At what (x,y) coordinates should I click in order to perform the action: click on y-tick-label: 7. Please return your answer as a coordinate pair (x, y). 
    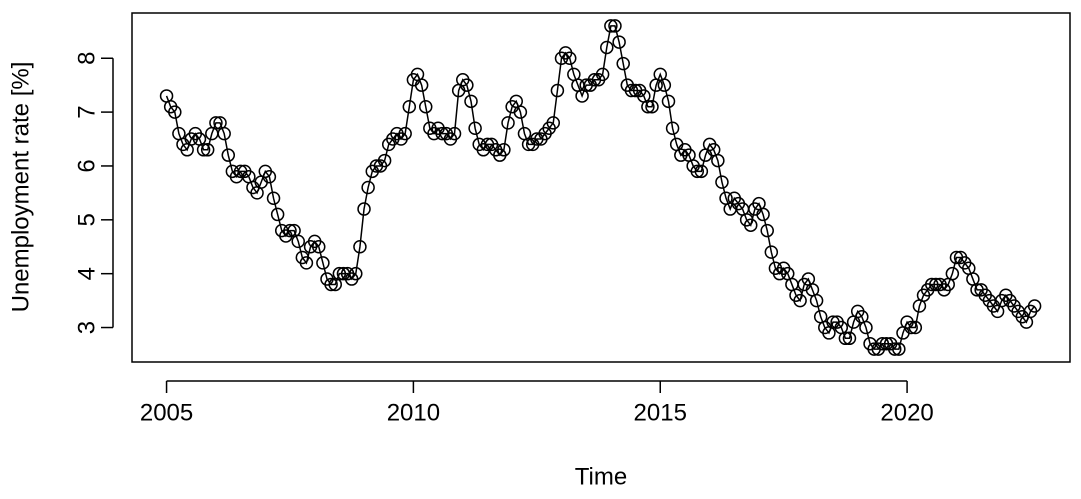
    Looking at the image, I should click on (86, 111).